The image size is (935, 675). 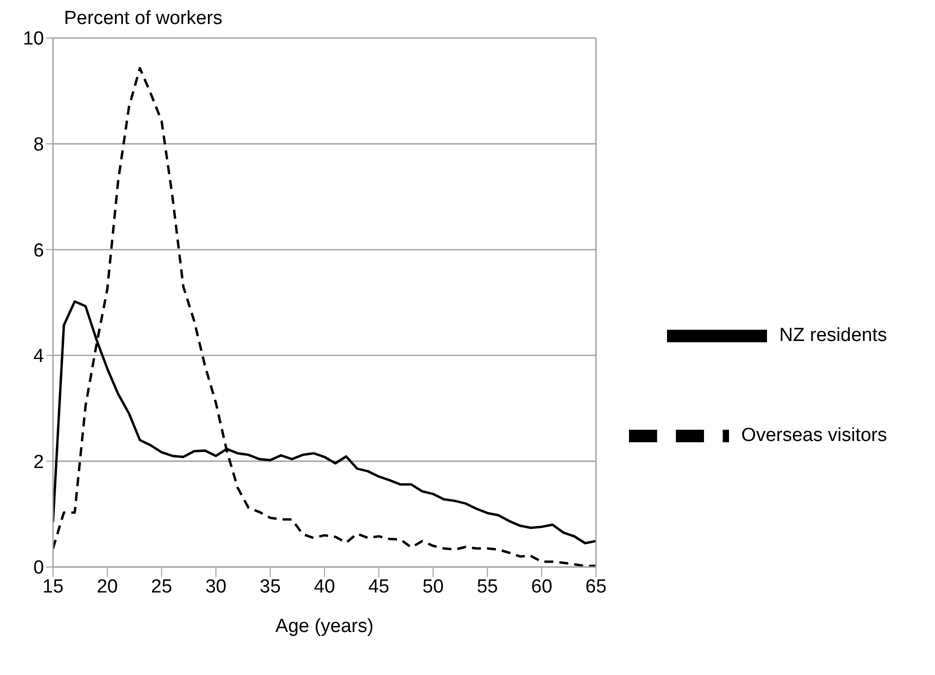 I want to click on y-tick-label: 4, so click(x=38, y=357).